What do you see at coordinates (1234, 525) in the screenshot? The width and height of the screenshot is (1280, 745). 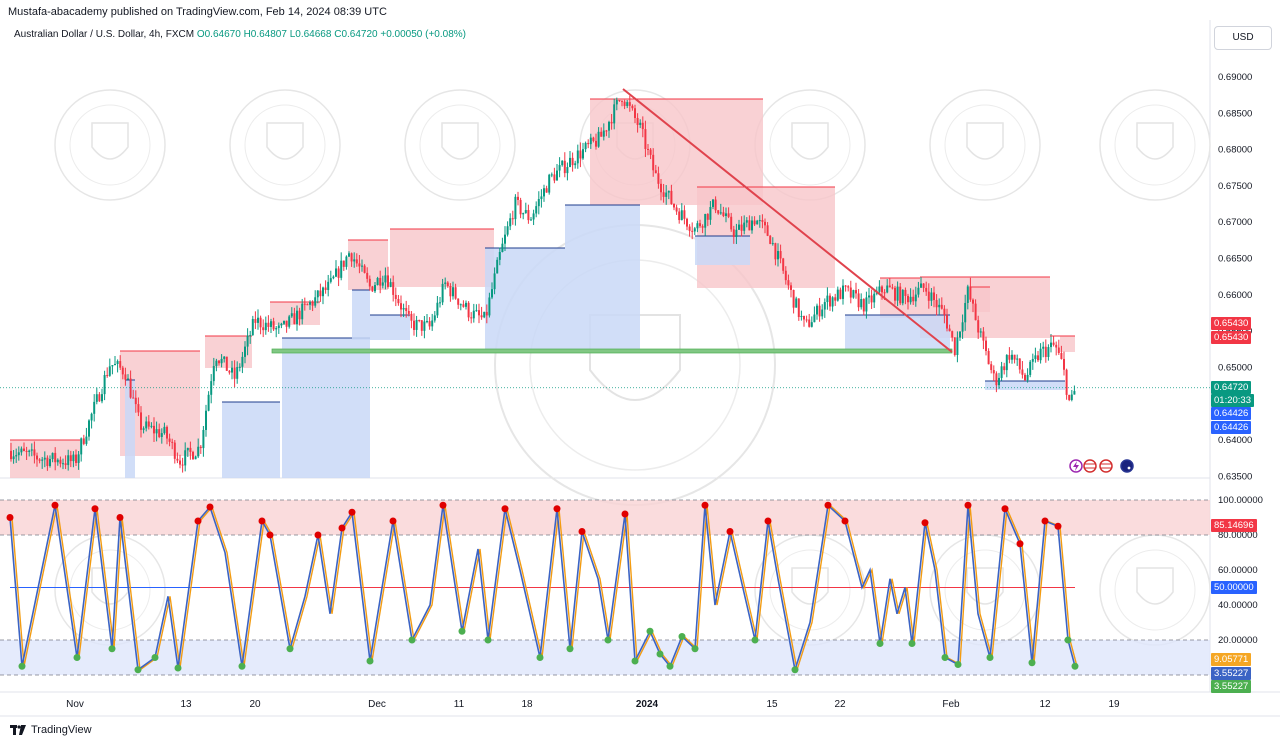 I see `stoch-upper-tag: 85.14696` at bounding box center [1234, 525].